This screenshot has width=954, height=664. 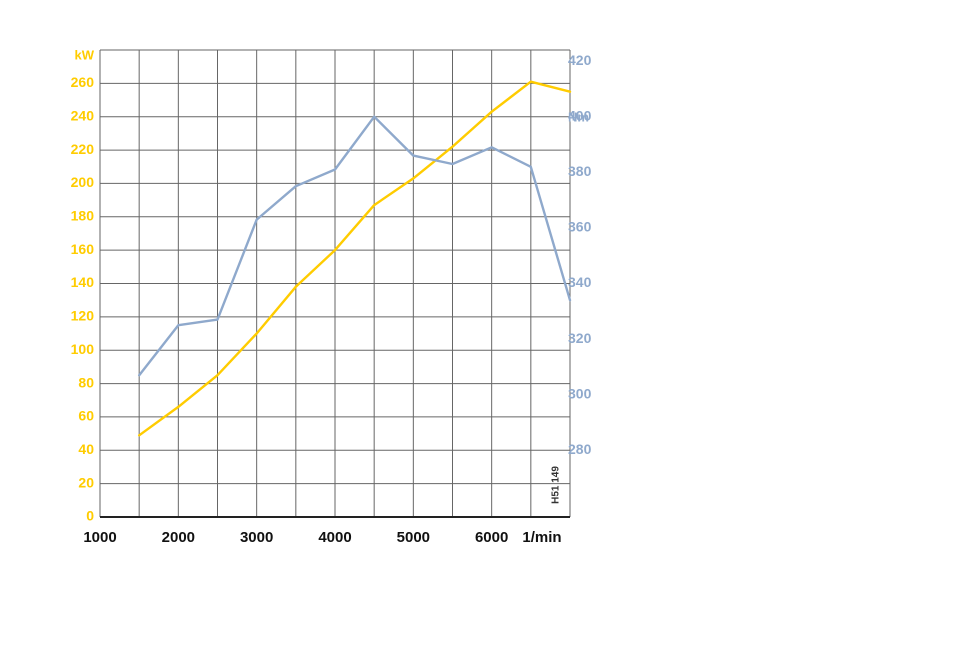 I want to click on right-tick-label: 280, so click(x=580, y=449).